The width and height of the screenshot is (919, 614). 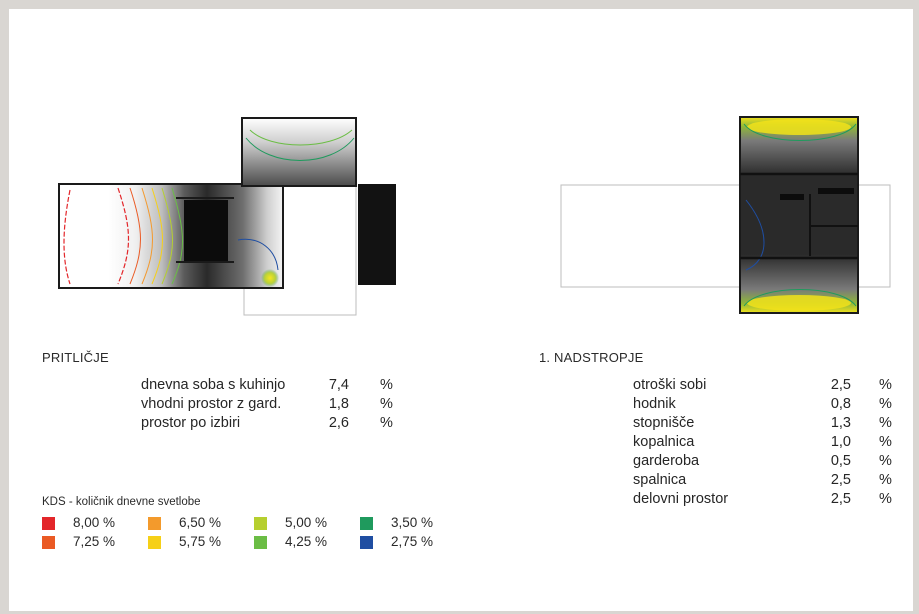 I want to click on room-label: delovni prostor, so click(x=681, y=499).